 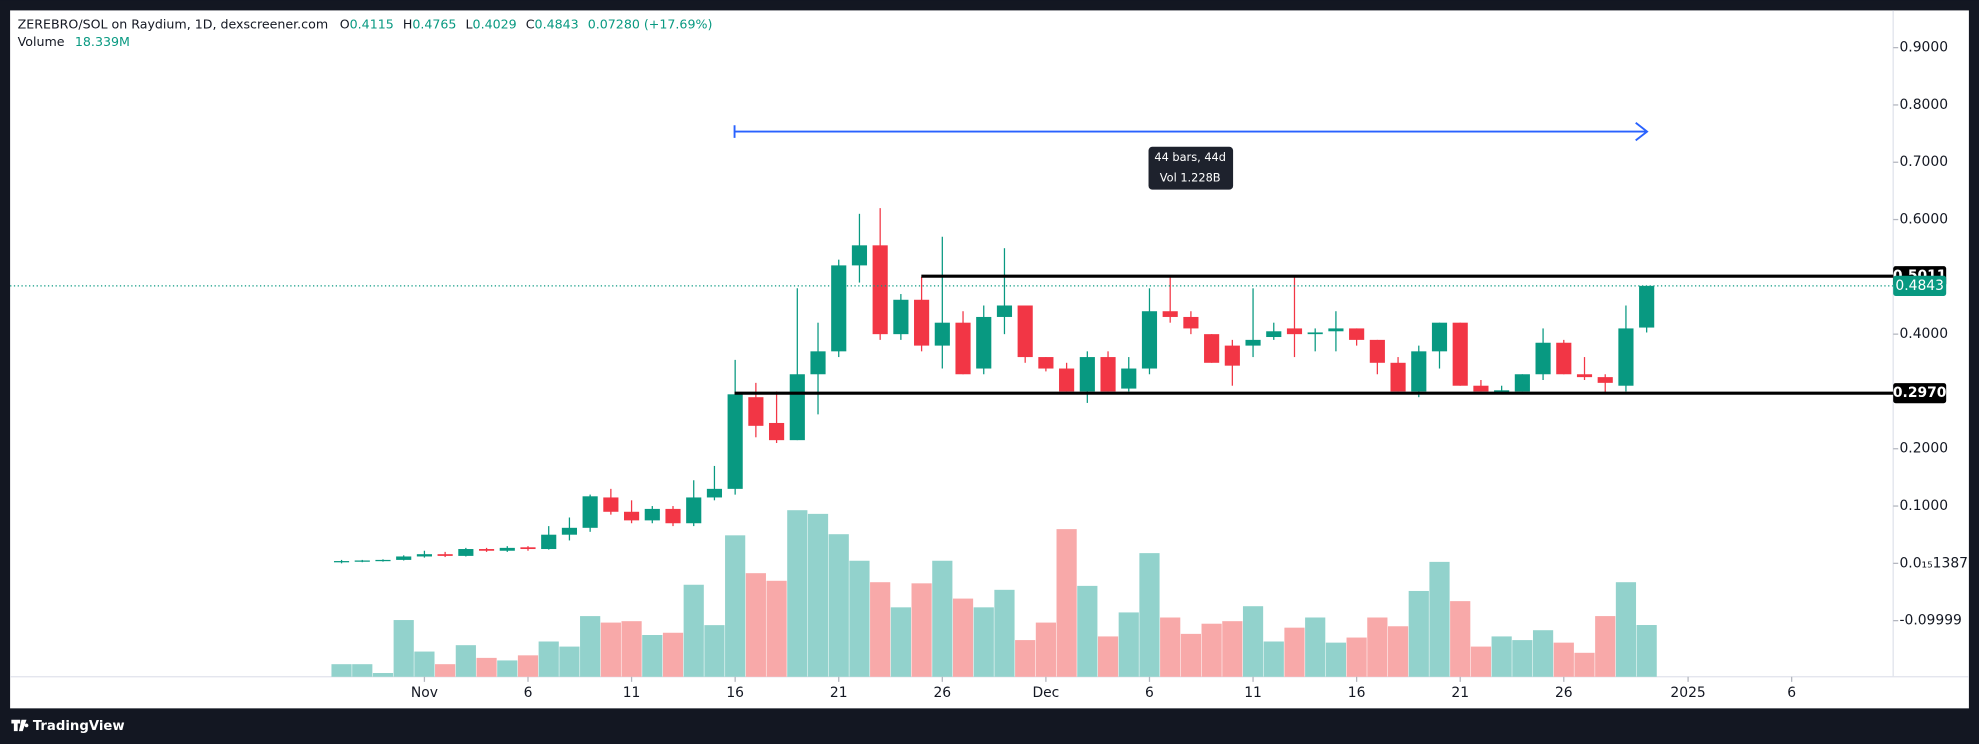 What do you see at coordinates (1923, 506) in the screenshot?
I see `y-tick-label: 0.1000` at bounding box center [1923, 506].